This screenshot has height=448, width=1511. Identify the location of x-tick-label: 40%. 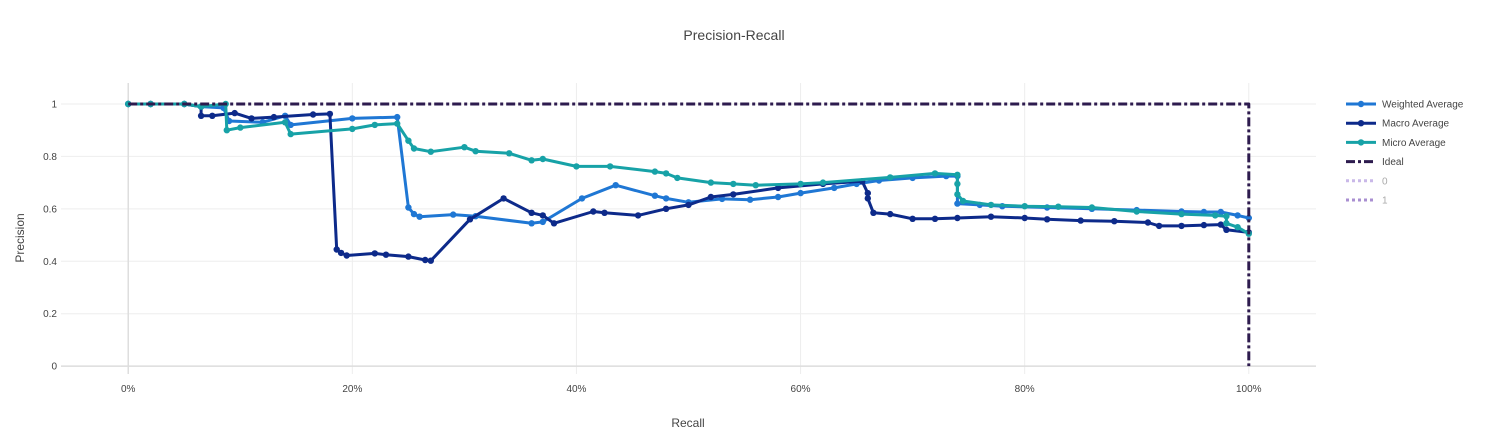
(576, 389).